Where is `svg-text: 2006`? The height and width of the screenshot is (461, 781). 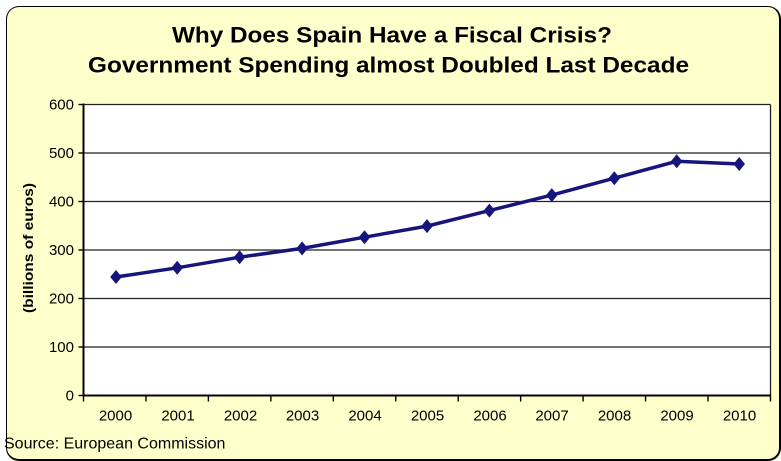
svg-text: 2006 is located at coordinates (489, 416).